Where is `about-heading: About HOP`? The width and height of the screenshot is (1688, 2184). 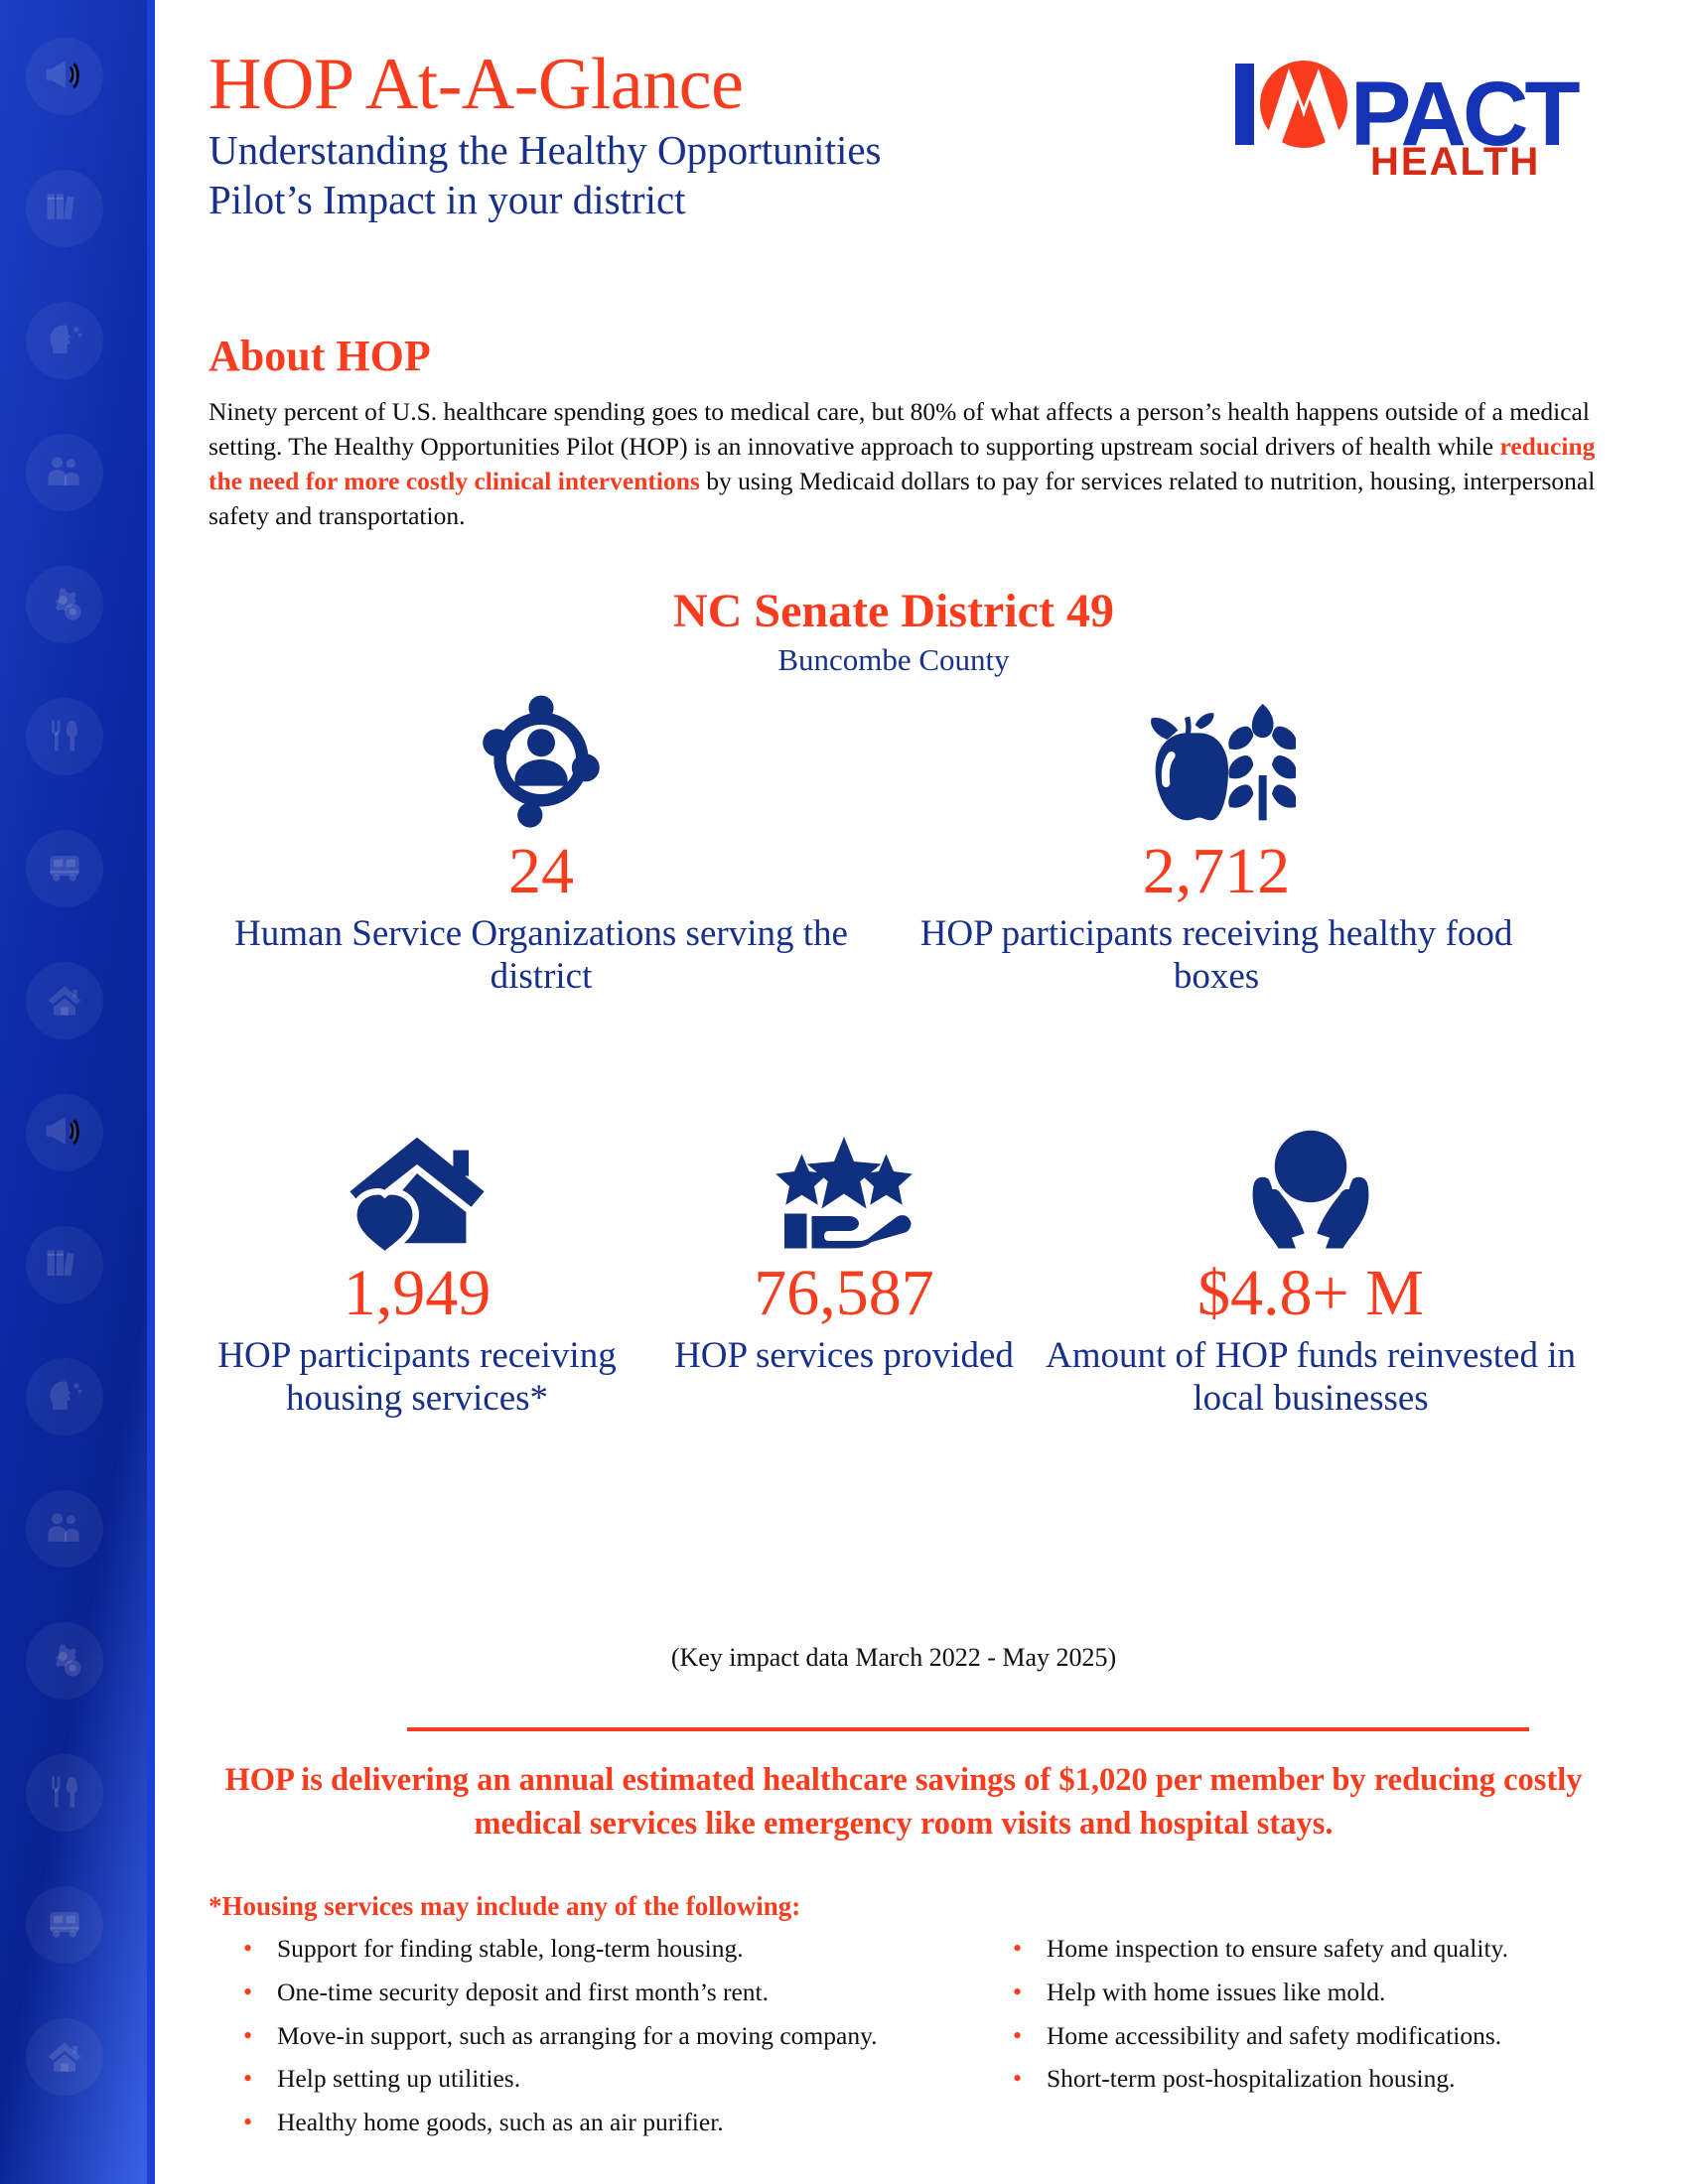
about-heading: About HOP is located at coordinates (320, 356).